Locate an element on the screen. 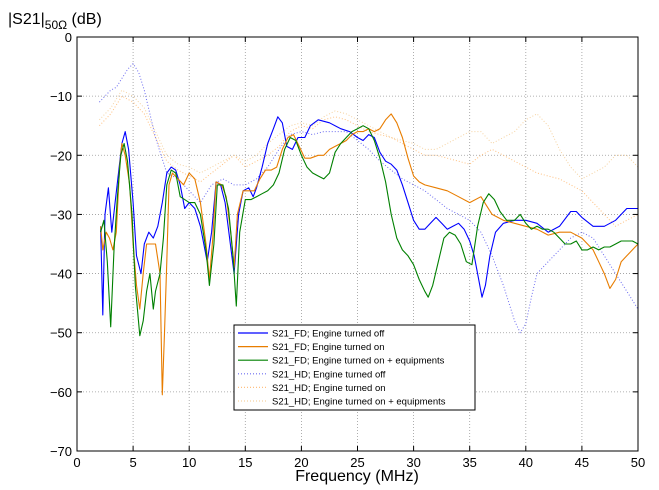 Image resolution: width=659 pixels, height=490 pixels. legend-label-6: S21_HD; Engine turned on + equipments is located at coordinates (359, 402).